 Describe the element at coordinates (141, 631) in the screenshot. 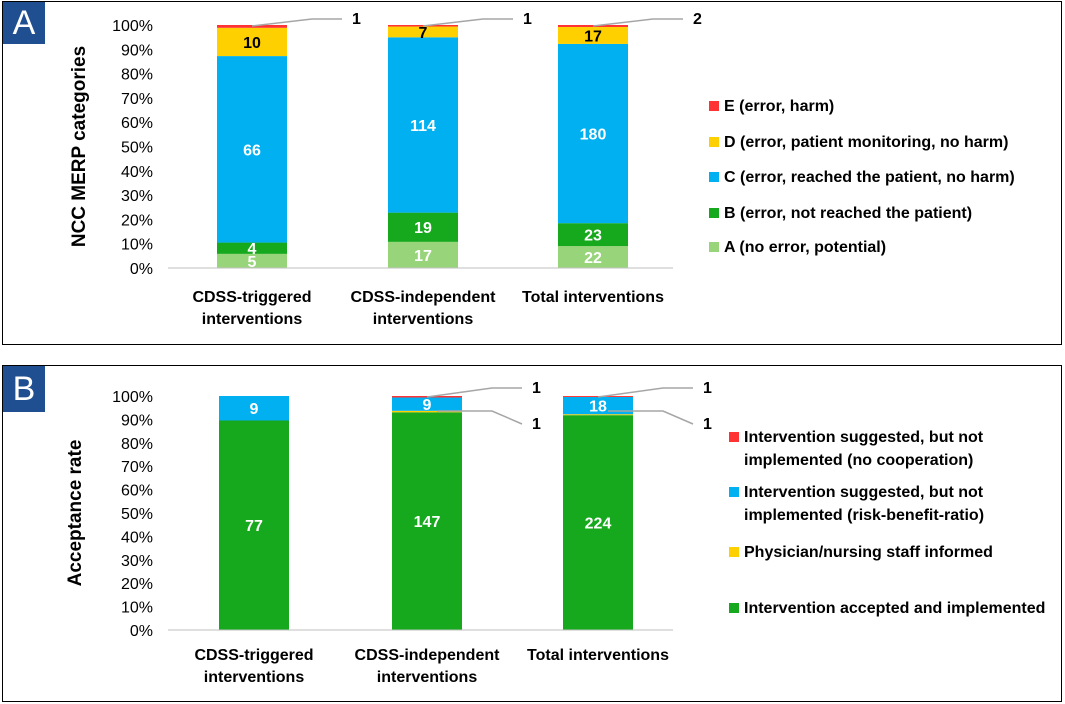

I see `chart-b-y-tick-label: 0%` at that location.